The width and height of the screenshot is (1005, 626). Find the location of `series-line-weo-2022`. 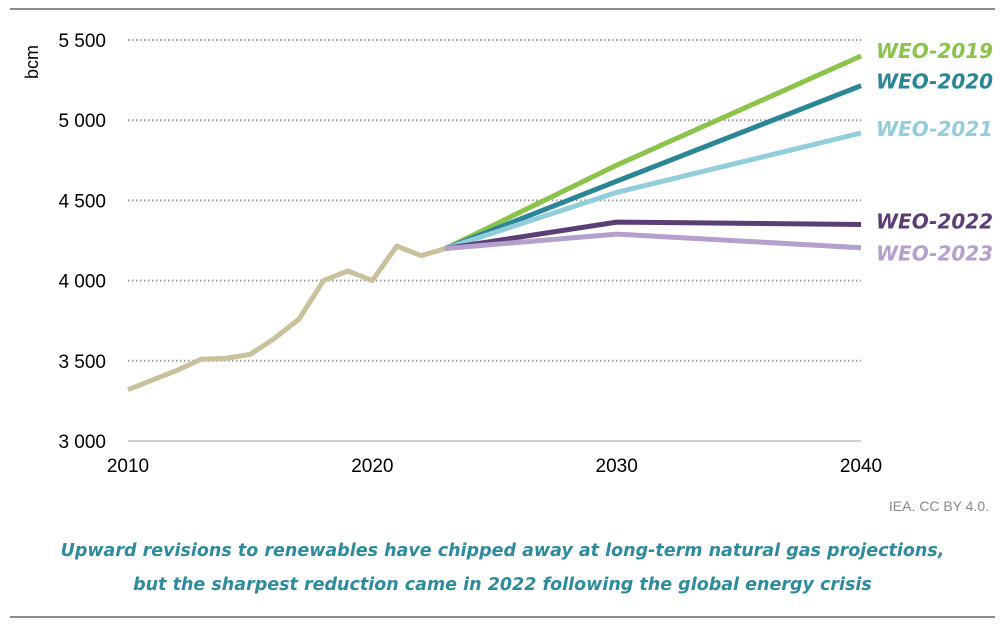

series-line-weo-2022 is located at coordinates (653, 235).